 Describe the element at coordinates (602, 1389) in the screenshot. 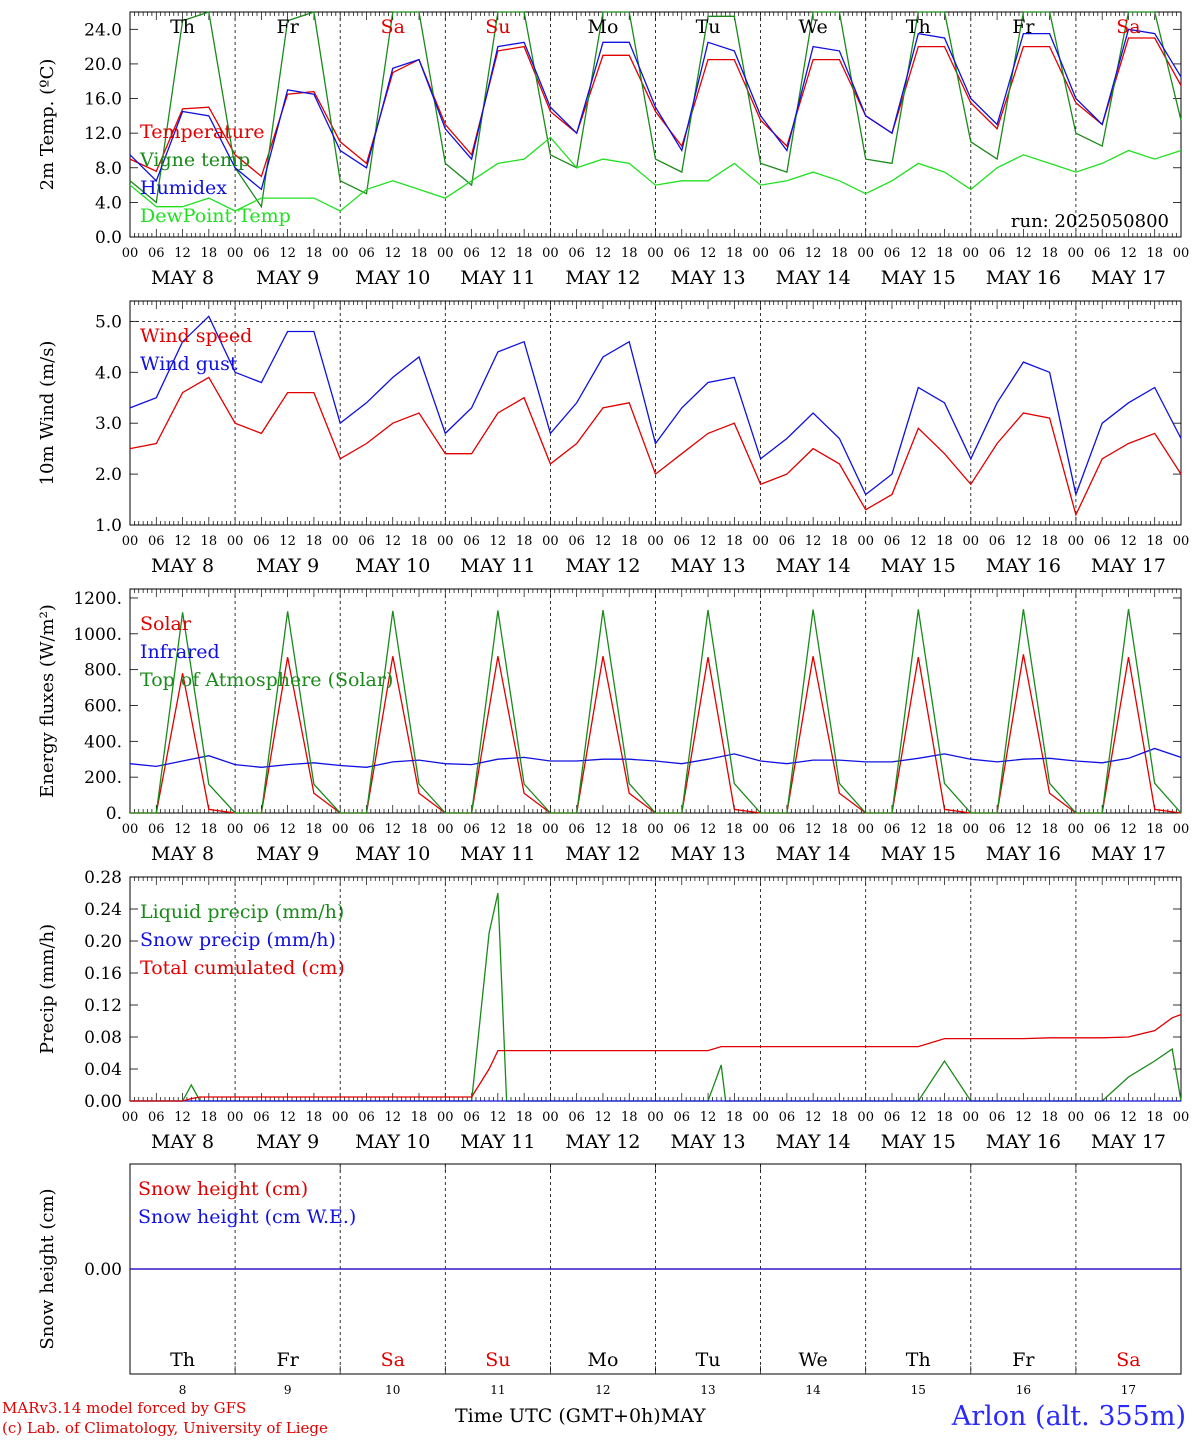

I see `x-date-number: 12` at that location.